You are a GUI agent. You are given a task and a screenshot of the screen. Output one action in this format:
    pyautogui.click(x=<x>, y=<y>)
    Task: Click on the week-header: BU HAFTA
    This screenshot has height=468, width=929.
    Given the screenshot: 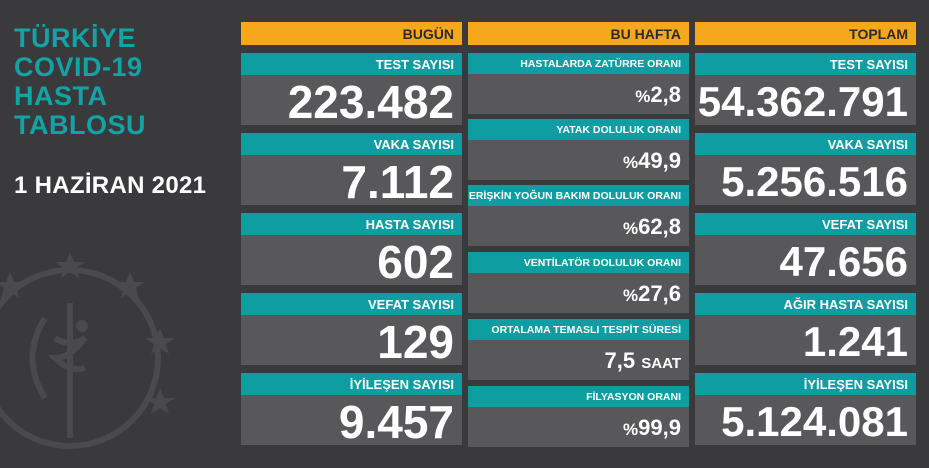 What is the action you would take?
    pyautogui.click(x=578, y=33)
    